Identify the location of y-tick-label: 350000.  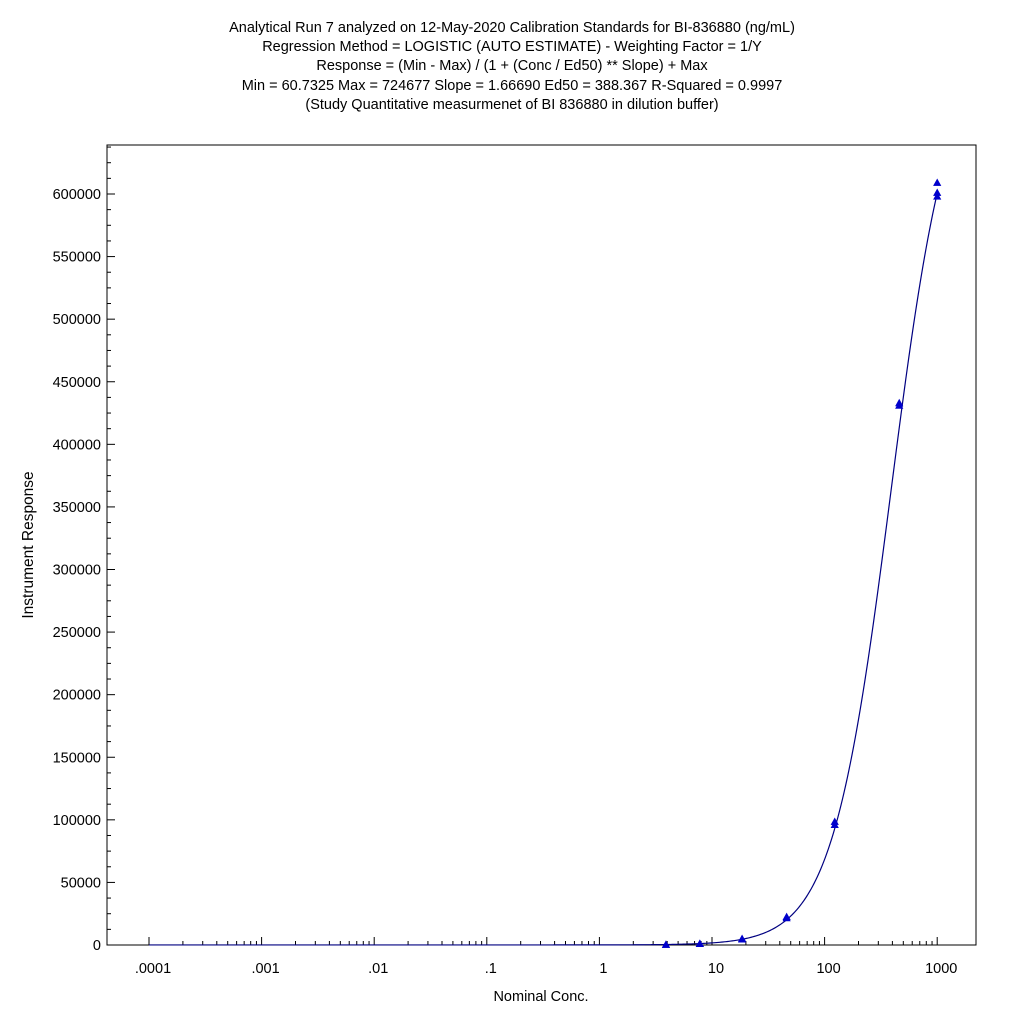
(77, 508).